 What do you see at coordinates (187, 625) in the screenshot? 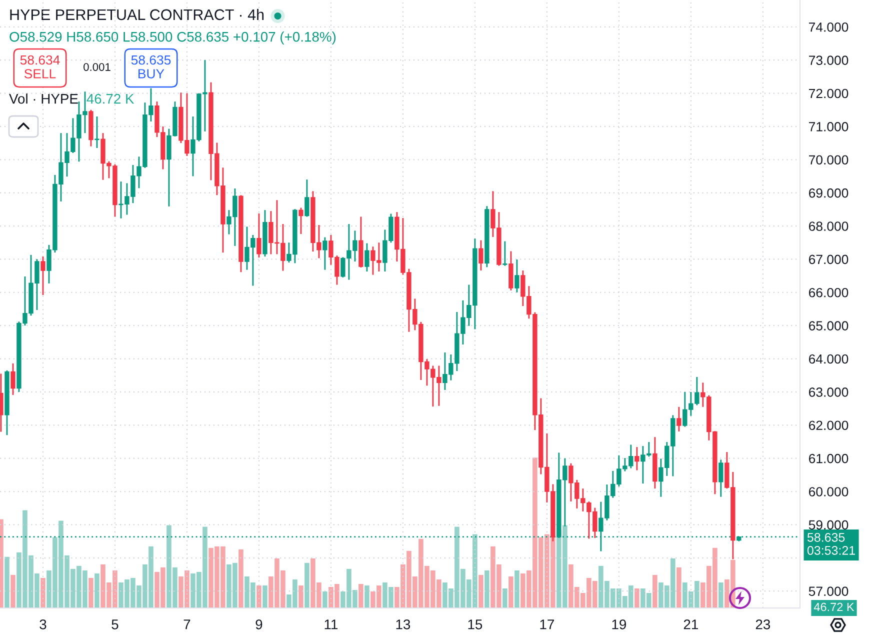
I see `x-tick-label: 7` at bounding box center [187, 625].